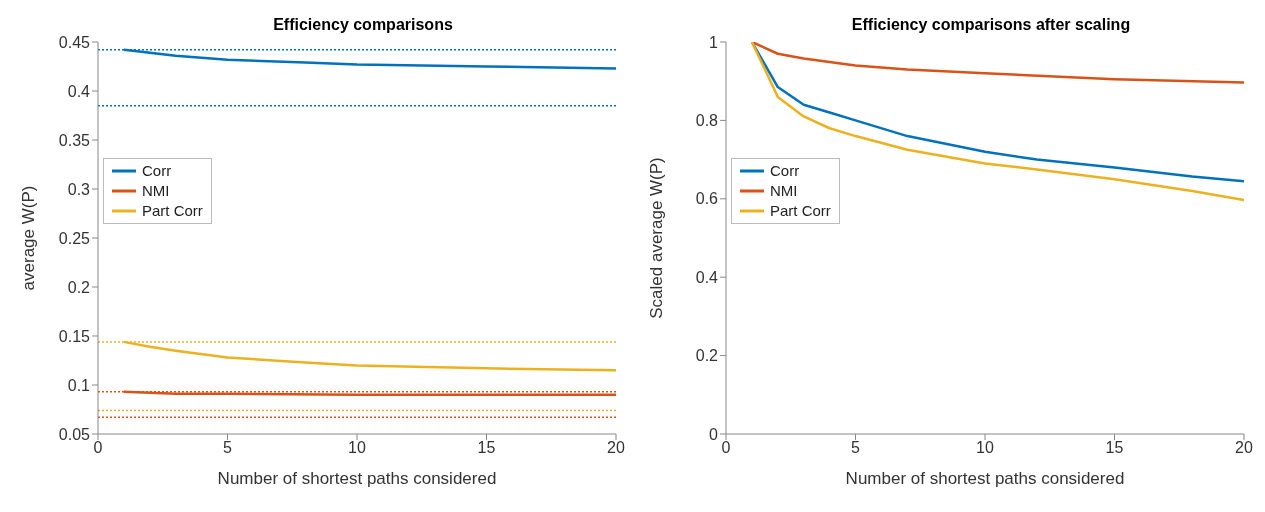 Image resolution: width=1265 pixels, height=512 pixels. I want to click on y-tick-label: 0.1, so click(79, 385).